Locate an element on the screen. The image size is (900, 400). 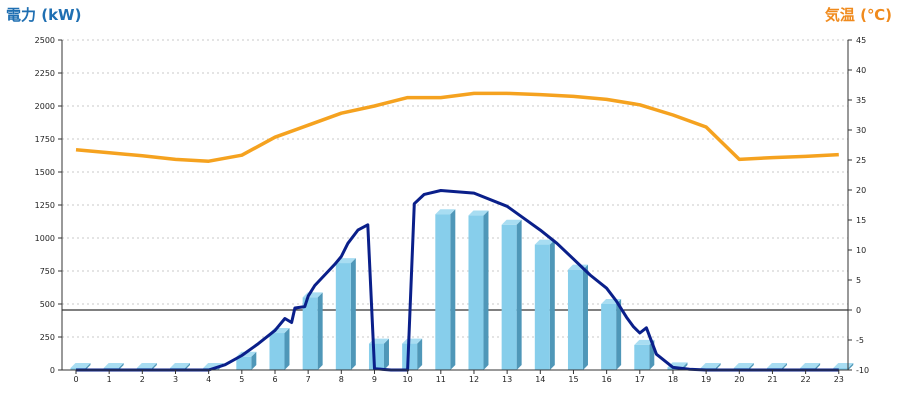
right-tick-label: 5 is located at coordinates (858, 280).